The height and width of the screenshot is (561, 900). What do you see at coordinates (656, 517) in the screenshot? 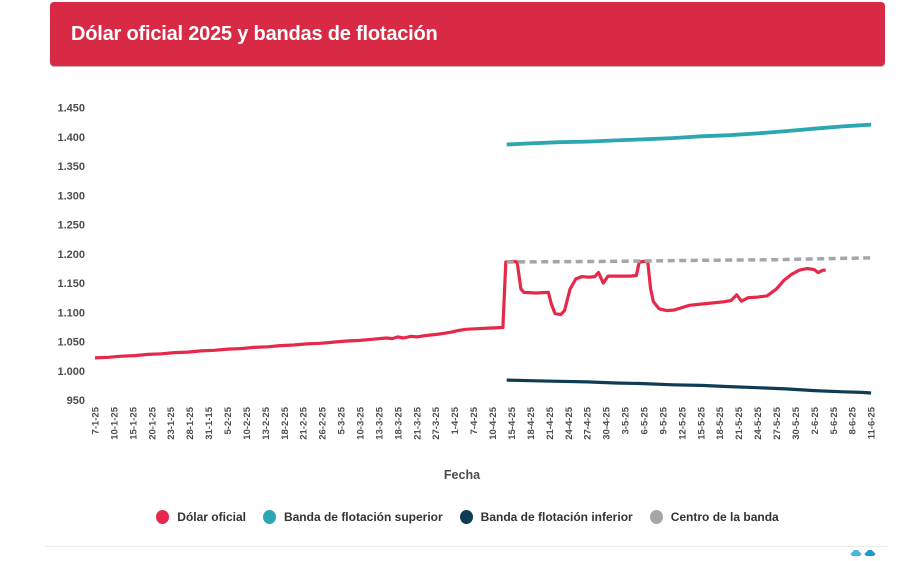
I see `legend-dot-centro-banda-icon` at bounding box center [656, 517].